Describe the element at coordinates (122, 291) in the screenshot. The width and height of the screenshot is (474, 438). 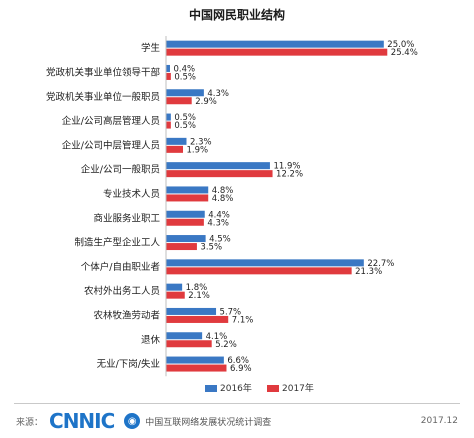
I see `category-label: 农村外出务工人员` at that location.